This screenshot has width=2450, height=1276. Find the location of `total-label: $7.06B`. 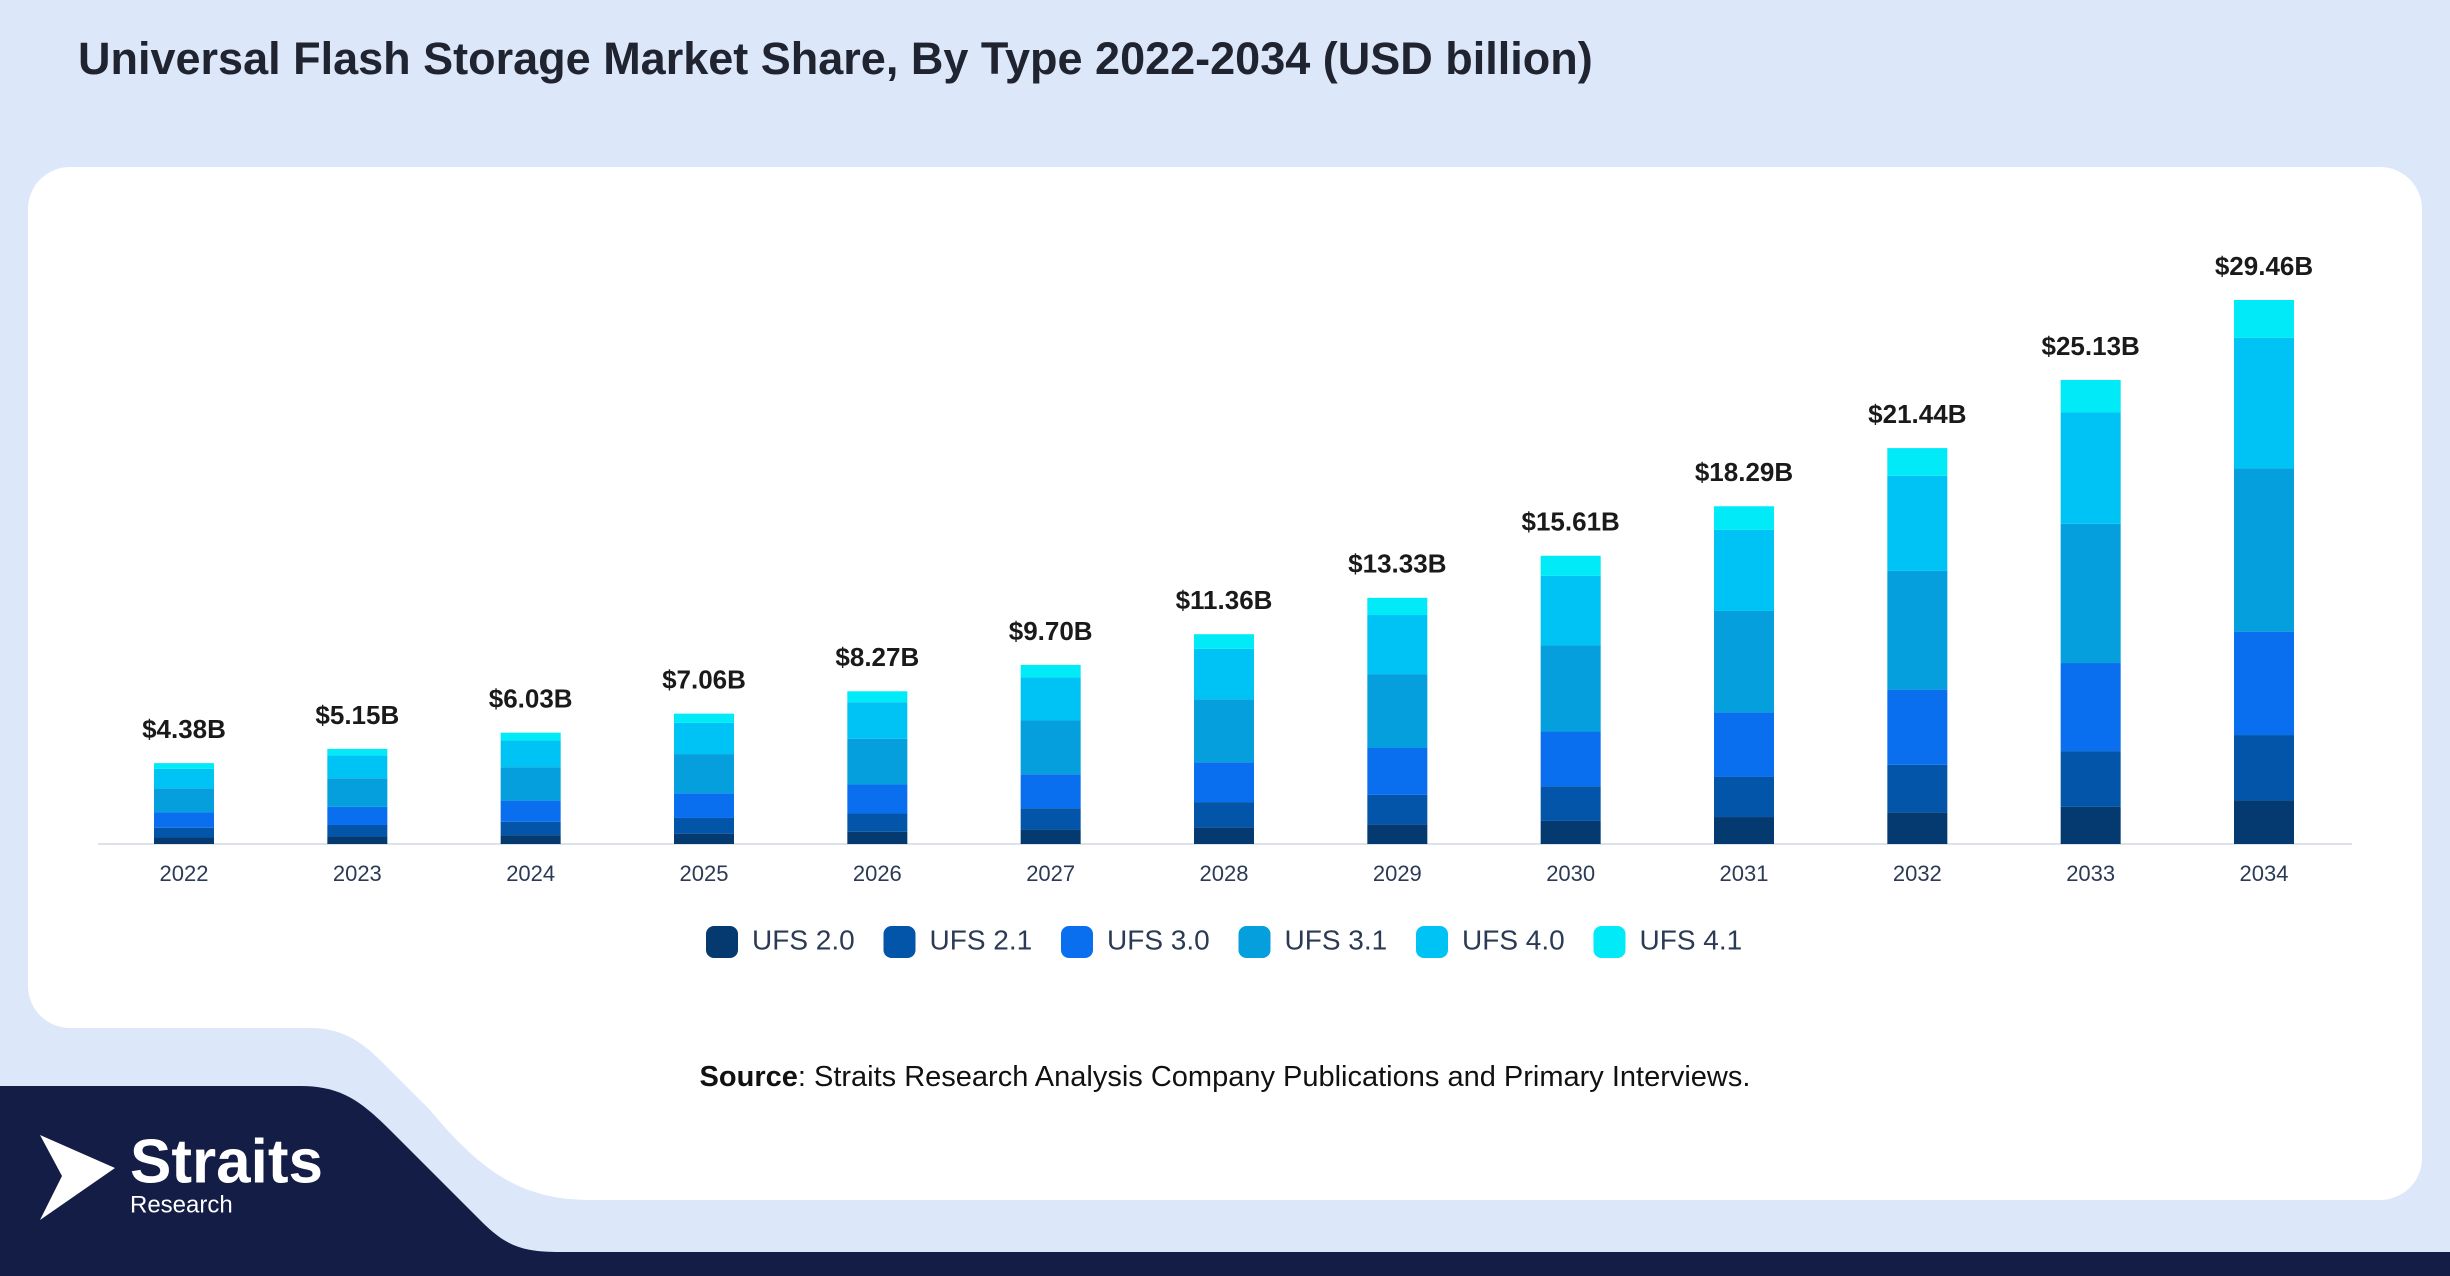

total-label: $7.06B is located at coordinates (704, 680).